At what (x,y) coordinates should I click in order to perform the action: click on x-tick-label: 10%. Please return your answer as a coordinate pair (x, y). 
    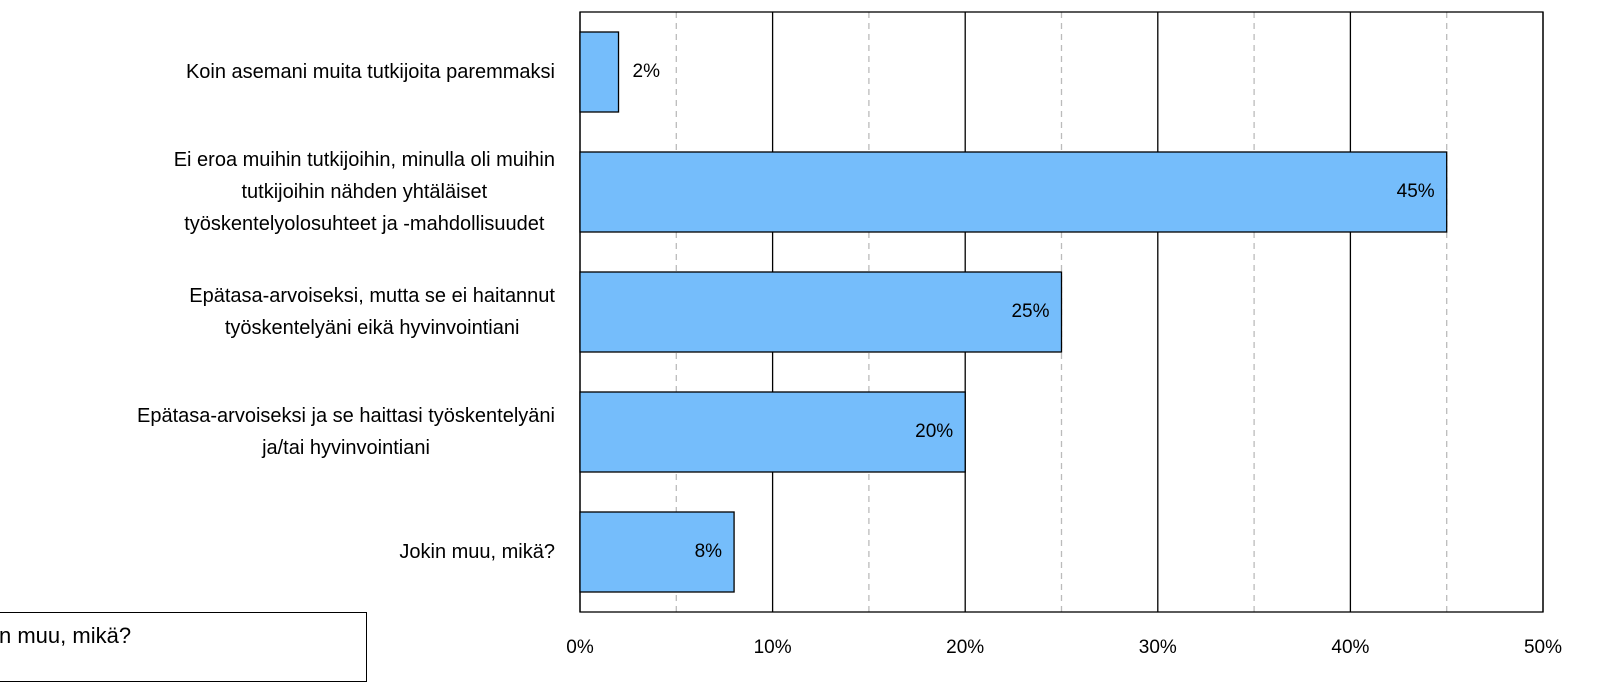
    Looking at the image, I should click on (773, 647).